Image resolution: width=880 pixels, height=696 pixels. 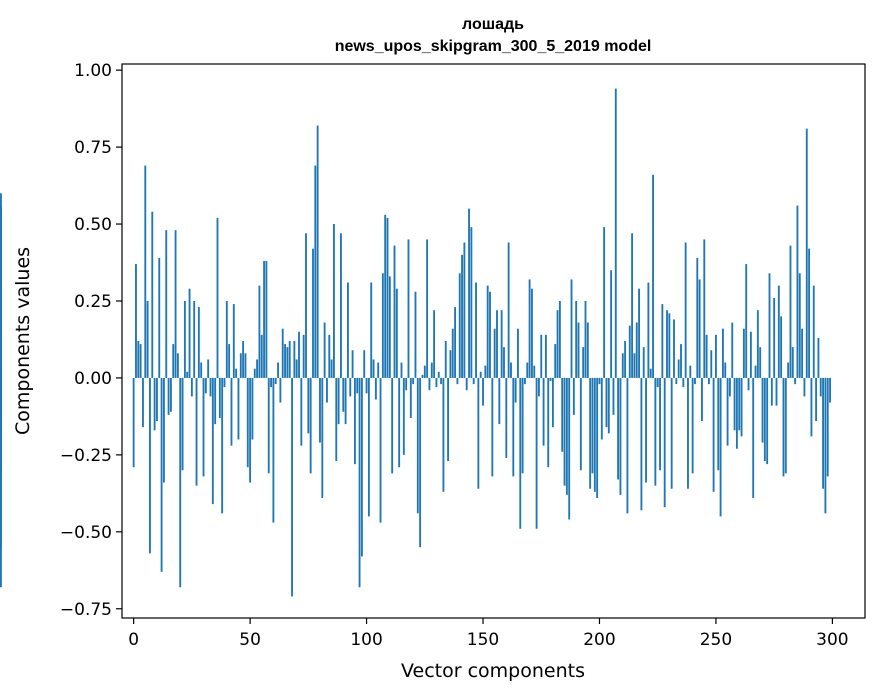 What do you see at coordinates (493, 24) in the screenshot?
I see `chart-title: лошадь` at bounding box center [493, 24].